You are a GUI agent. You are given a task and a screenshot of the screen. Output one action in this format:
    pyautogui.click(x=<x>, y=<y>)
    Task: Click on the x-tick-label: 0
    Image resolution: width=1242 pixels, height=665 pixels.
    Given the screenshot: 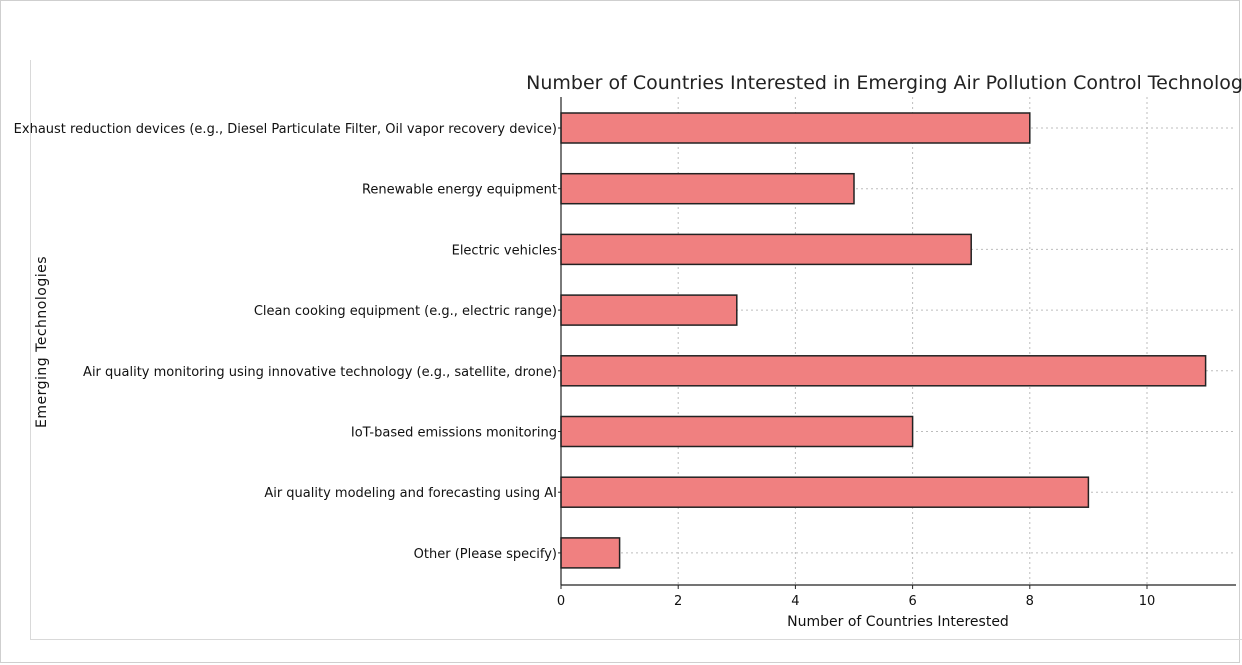 What is the action you would take?
    pyautogui.click(x=561, y=601)
    